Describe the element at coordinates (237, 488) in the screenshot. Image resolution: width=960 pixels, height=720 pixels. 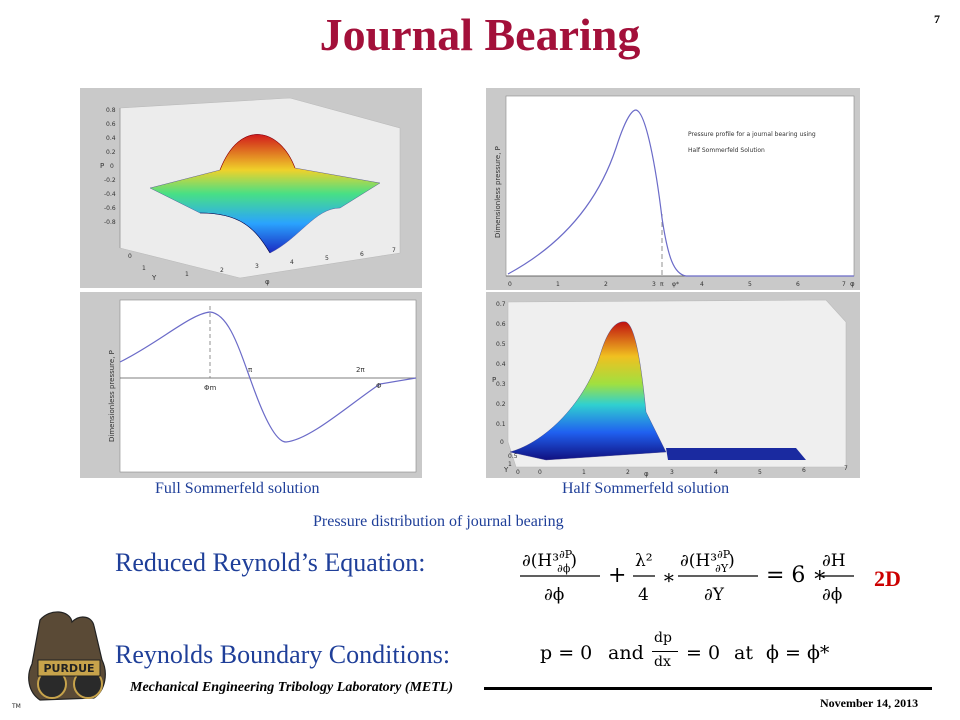
I see `caption-full: Full Sommerfeld solution` at that location.